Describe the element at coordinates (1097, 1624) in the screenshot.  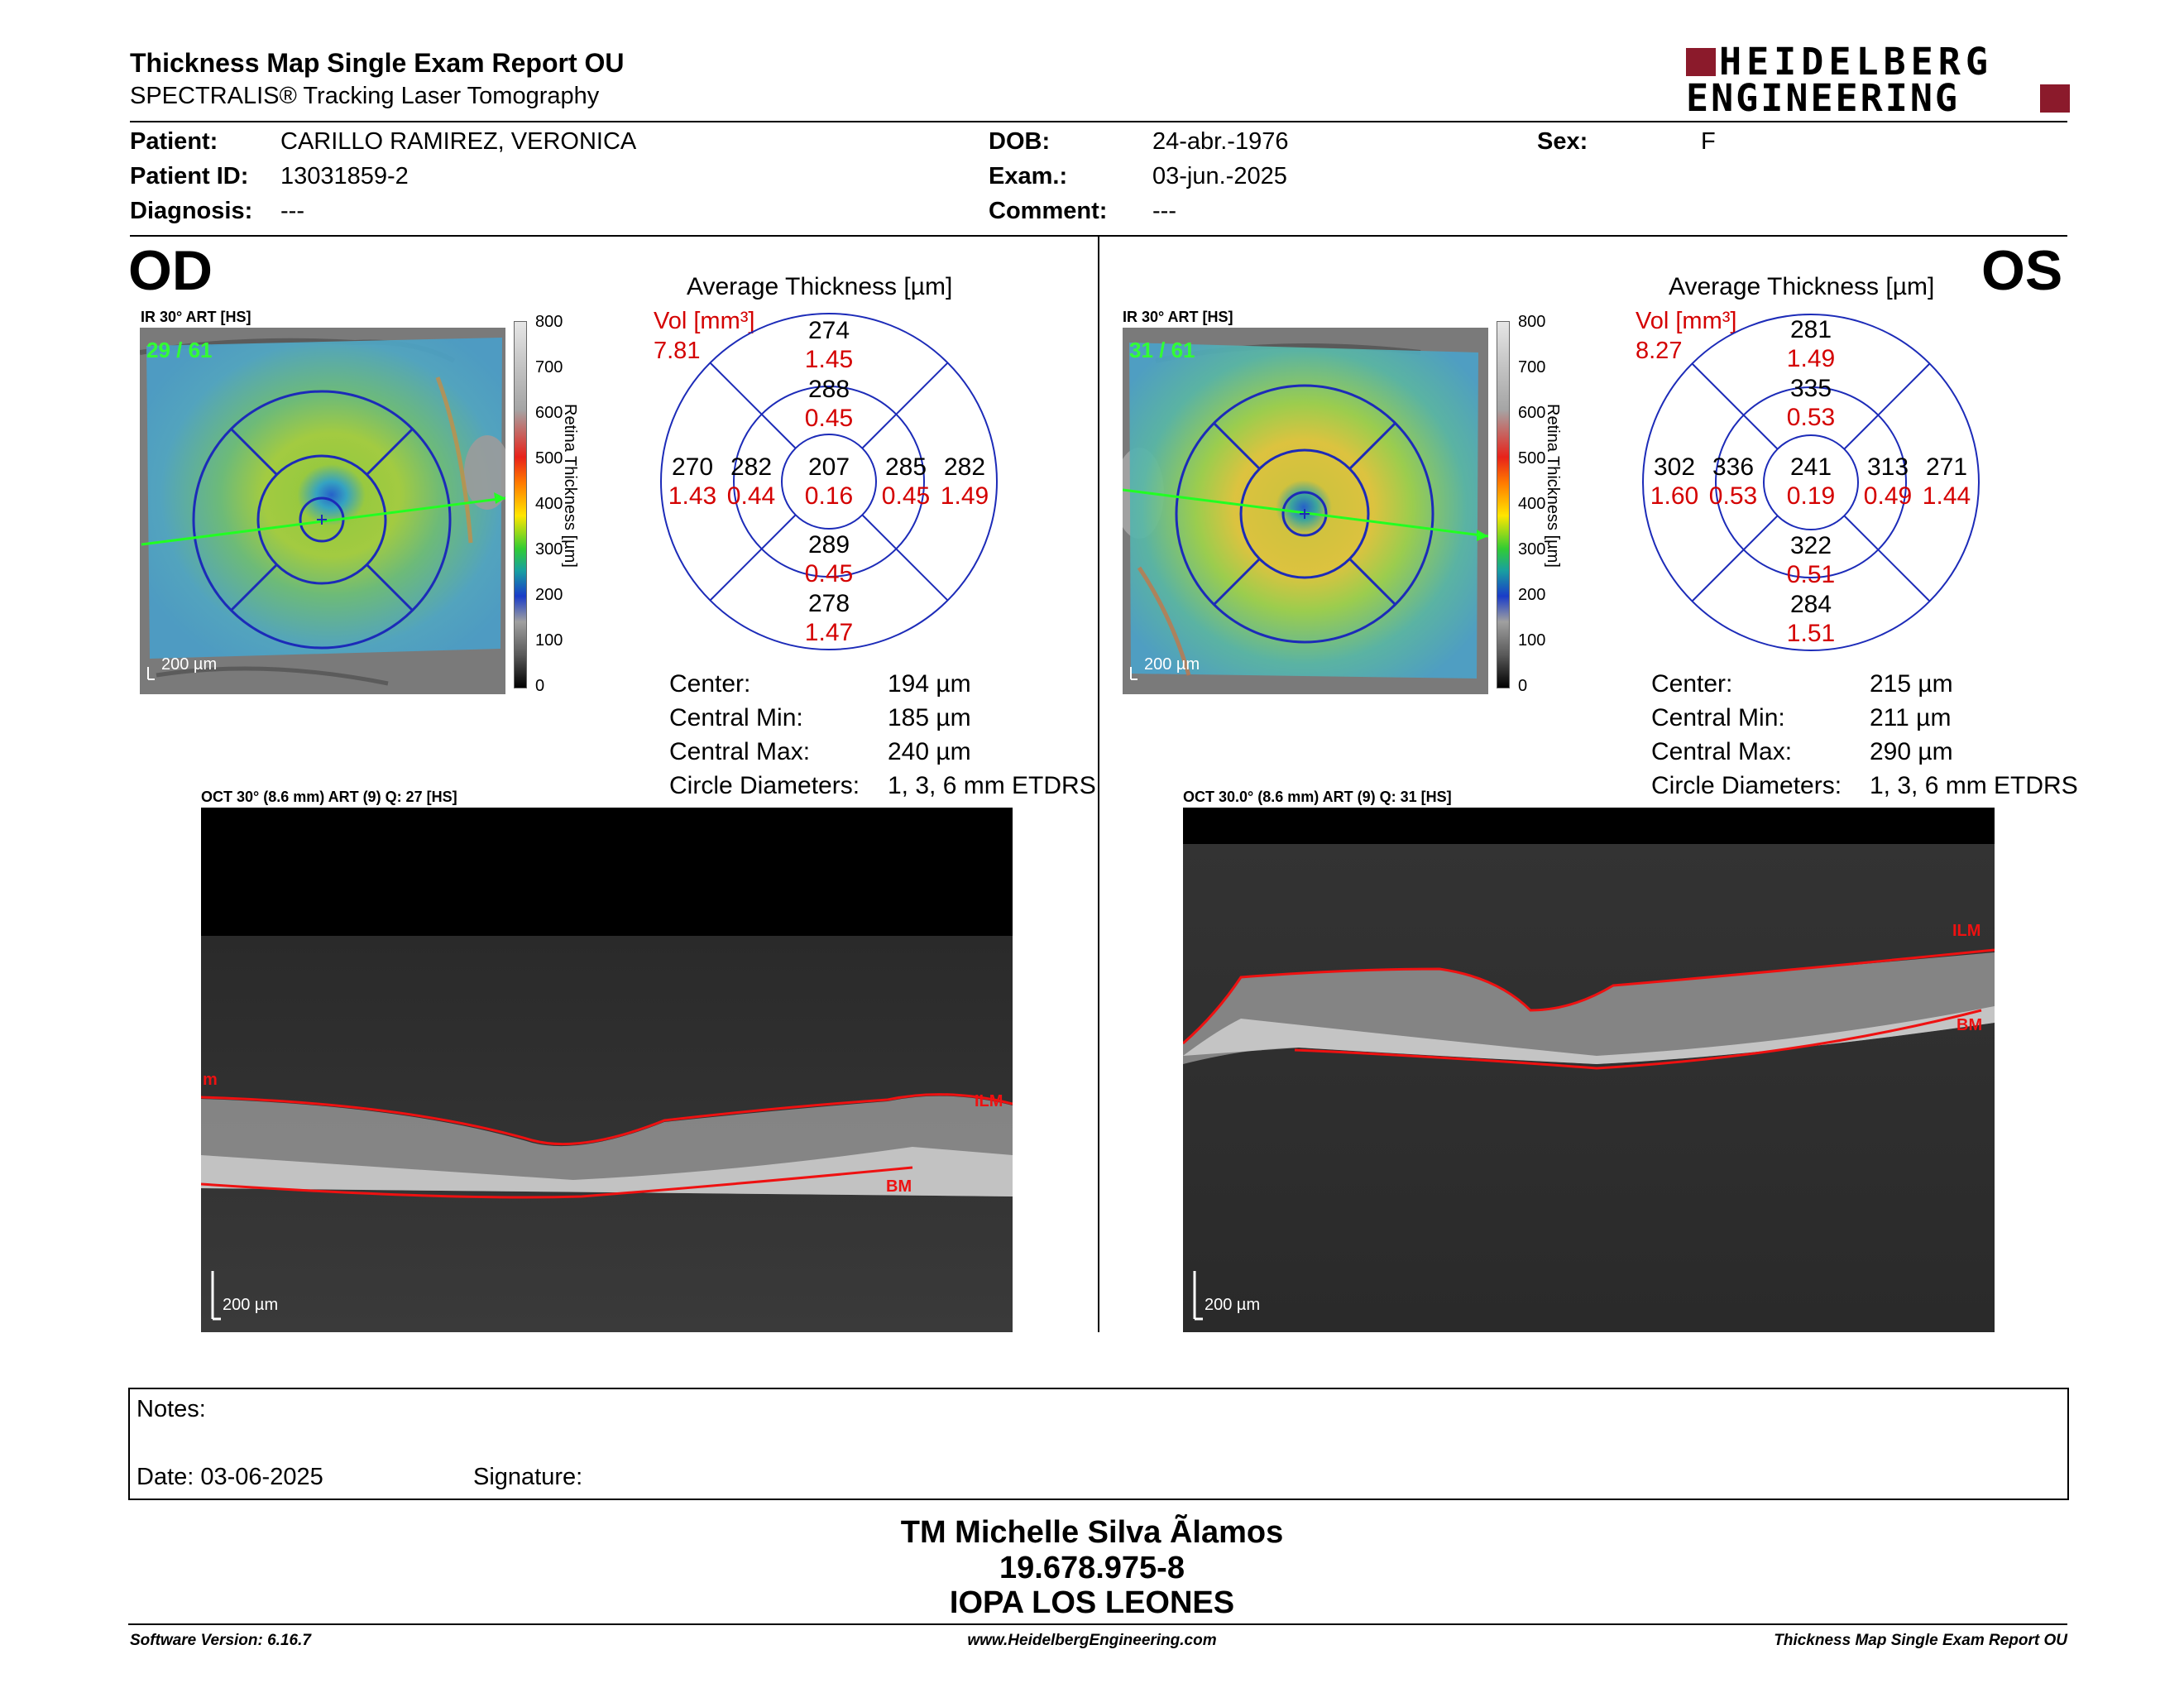
I see `footer-divider` at that location.